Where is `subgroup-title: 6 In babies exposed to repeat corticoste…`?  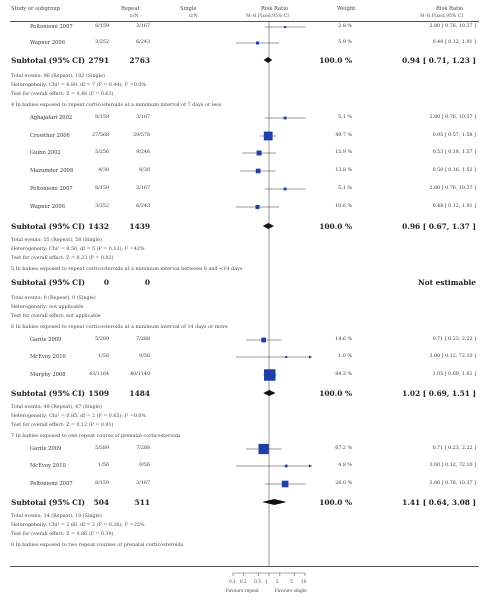
subgroup-title: 6 In babies exposed to repeat corticoste… is located at coordinates (119, 327).